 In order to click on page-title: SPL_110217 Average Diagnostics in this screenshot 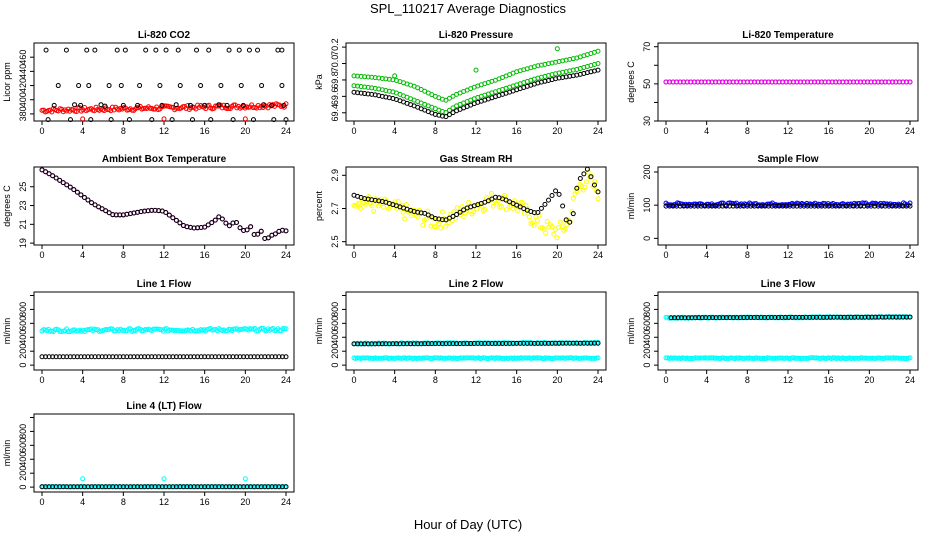, I will do `click(468, 8)`.